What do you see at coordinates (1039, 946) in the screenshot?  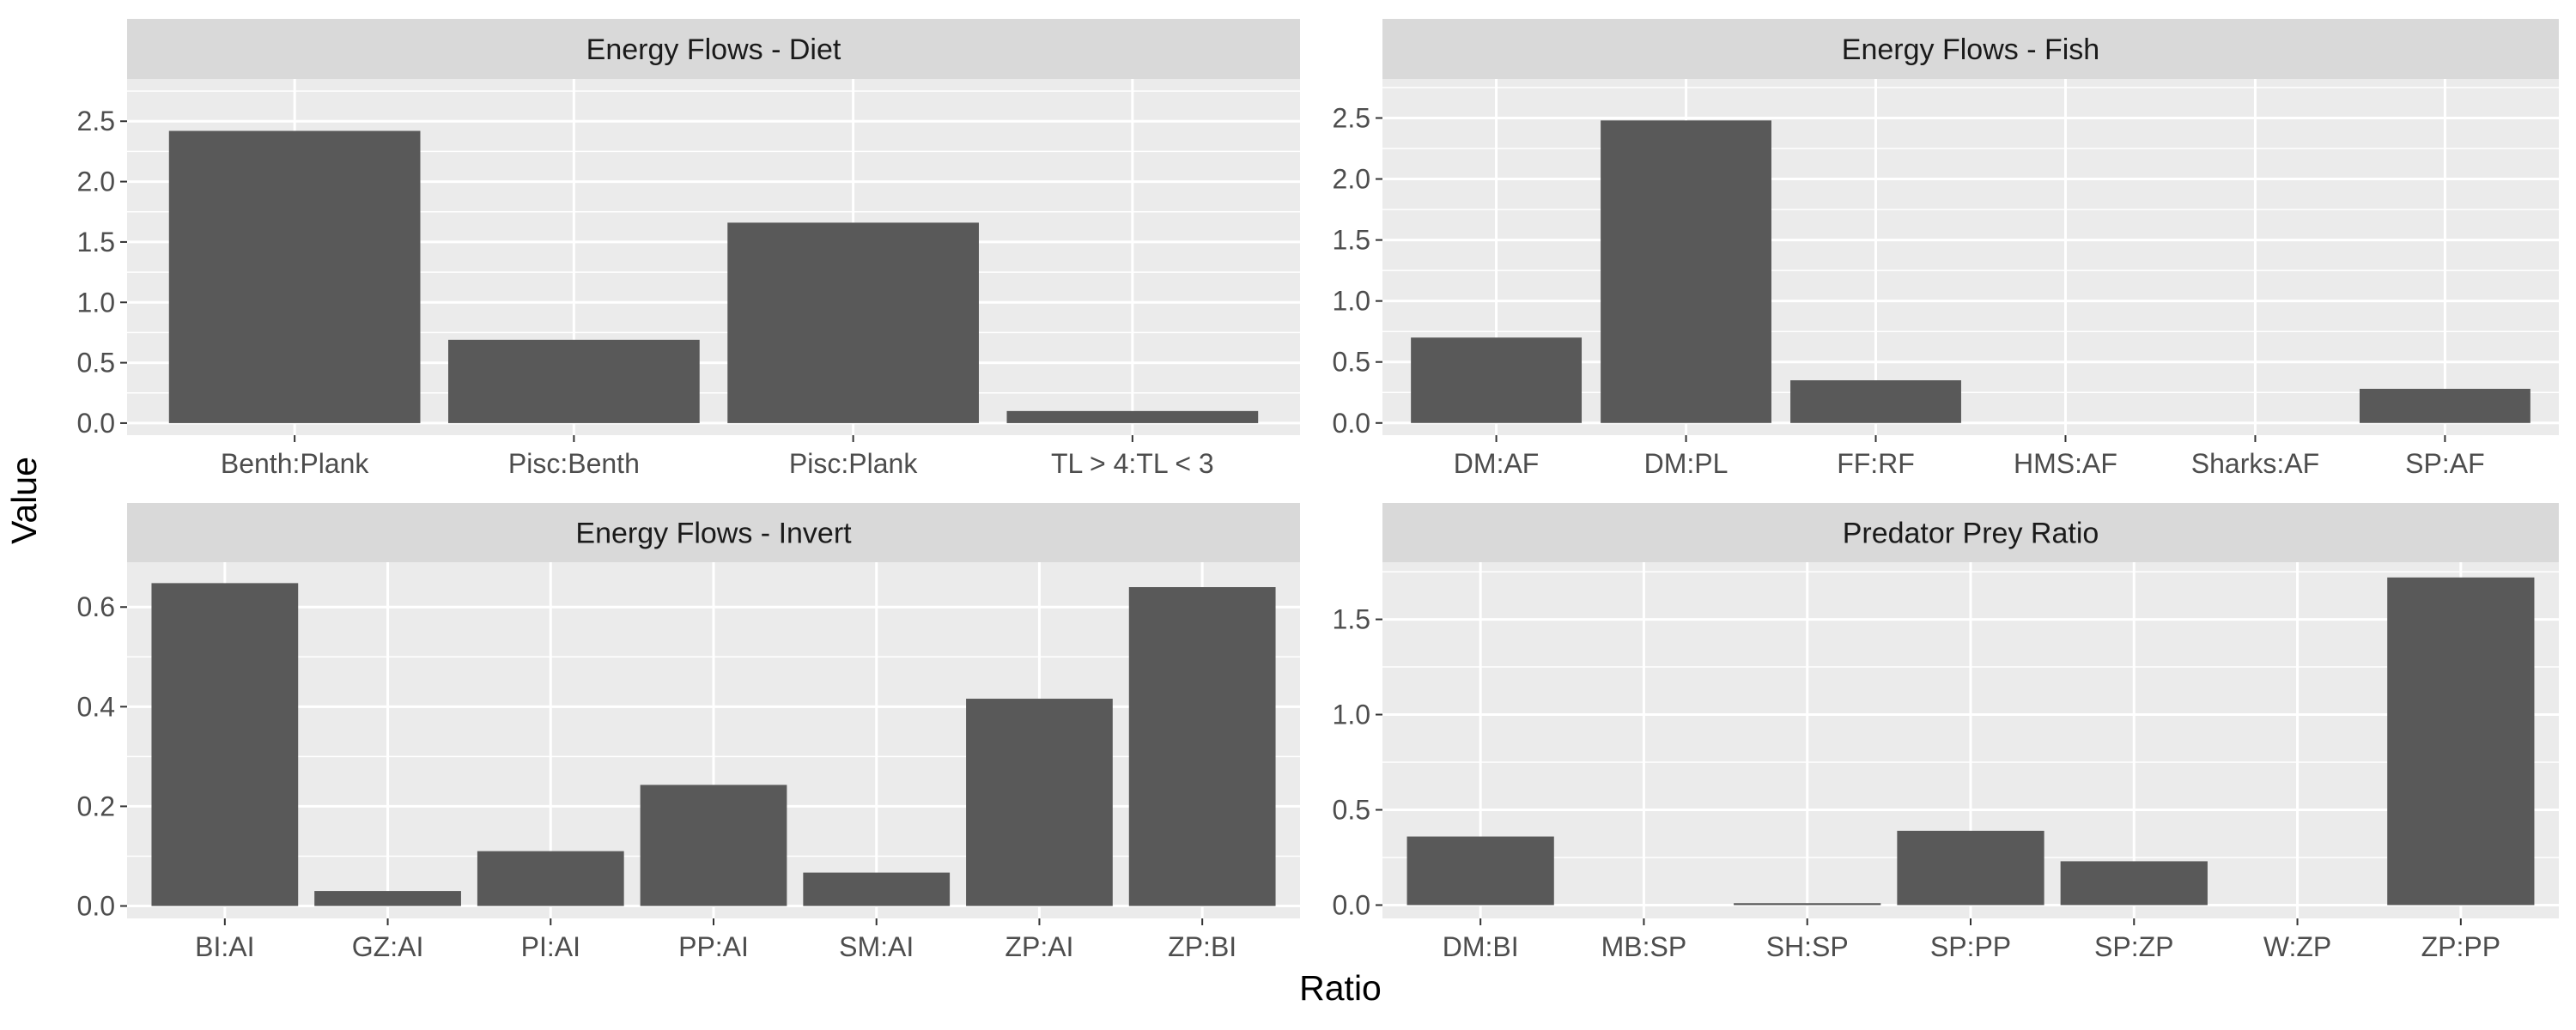 I see `x-tick-label: ZP:AI` at bounding box center [1039, 946].